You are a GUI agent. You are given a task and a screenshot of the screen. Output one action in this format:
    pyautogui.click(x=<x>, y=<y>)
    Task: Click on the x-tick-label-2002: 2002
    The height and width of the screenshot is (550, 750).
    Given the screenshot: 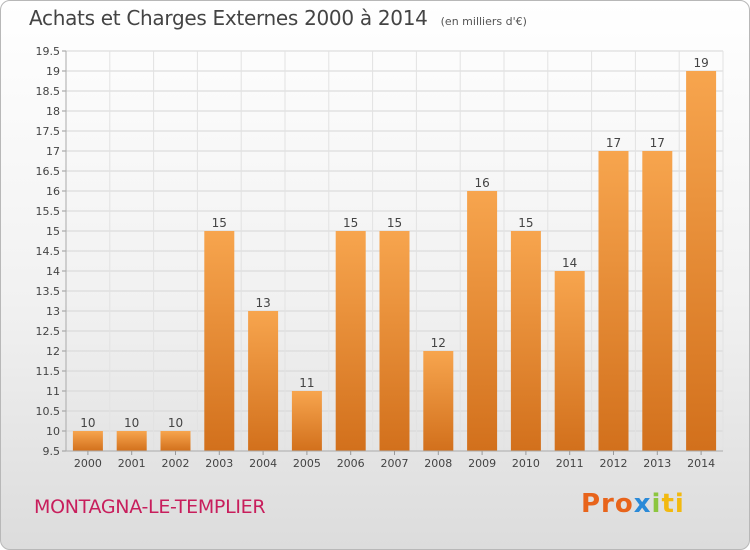 What is the action you would take?
    pyautogui.click(x=176, y=463)
    